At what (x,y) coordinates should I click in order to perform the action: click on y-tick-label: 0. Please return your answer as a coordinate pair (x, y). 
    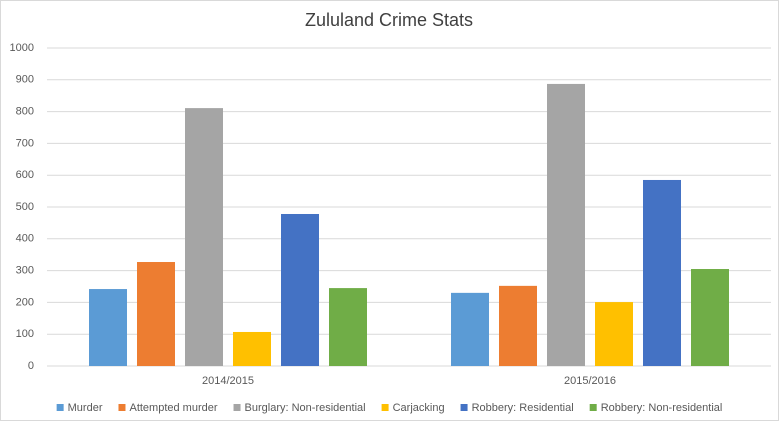
    Looking at the image, I should click on (31, 366).